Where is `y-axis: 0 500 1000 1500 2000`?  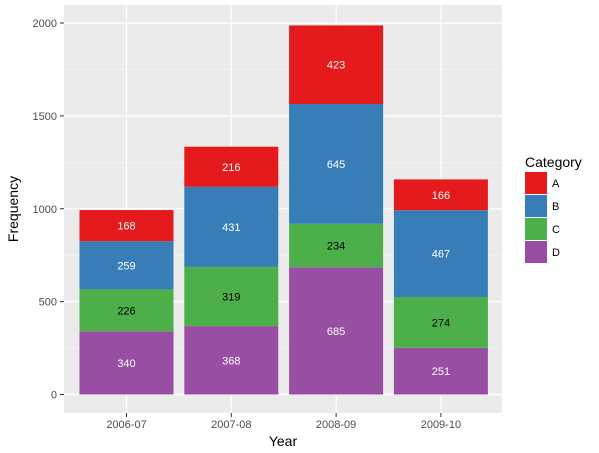 y-axis: 0 500 1000 1500 2000 is located at coordinates (48, 210).